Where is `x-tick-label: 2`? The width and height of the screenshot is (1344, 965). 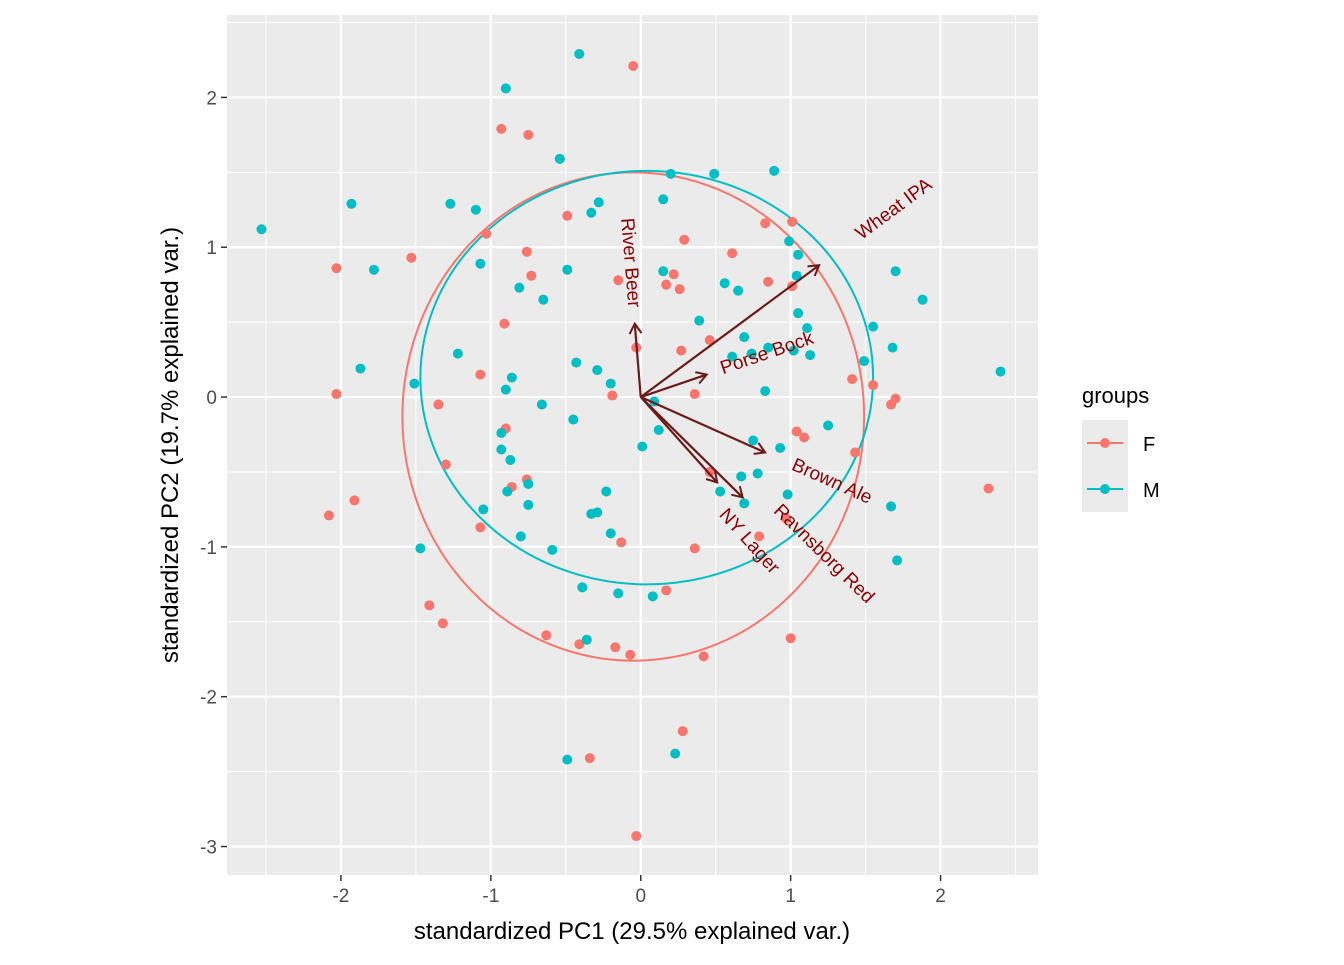 x-tick-label: 2 is located at coordinates (940, 896).